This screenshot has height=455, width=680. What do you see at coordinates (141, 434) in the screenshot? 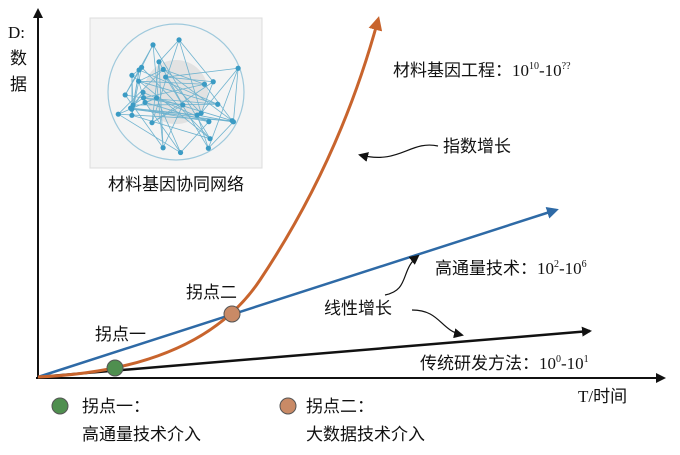
I see `legend-description: 高通量技术介入` at bounding box center [141, 434].